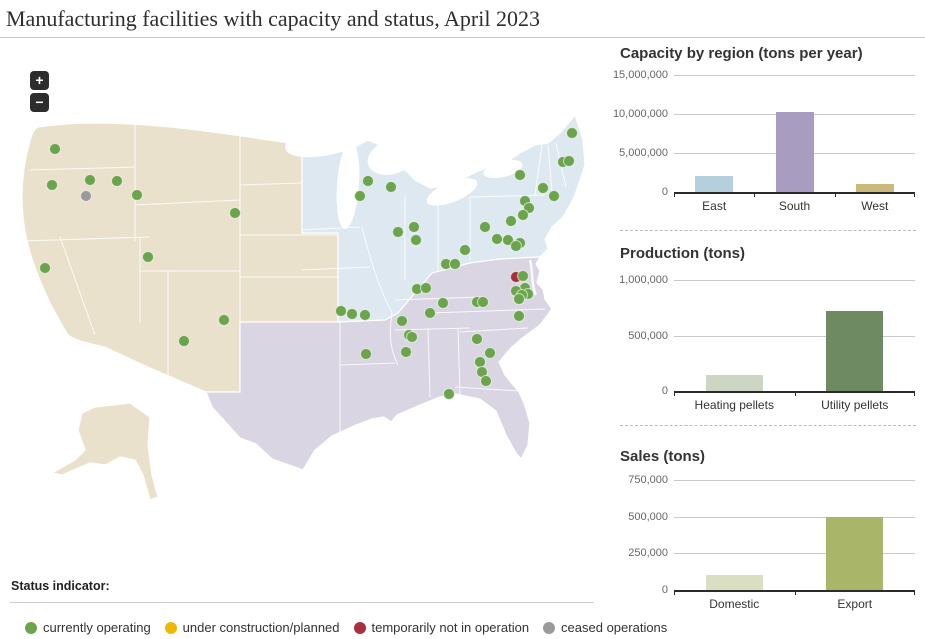 This screenshot has height=639, width=925. Describe the element at coordinates (104, 451) in the screenshot. I see `map-region-alaska` at that location.